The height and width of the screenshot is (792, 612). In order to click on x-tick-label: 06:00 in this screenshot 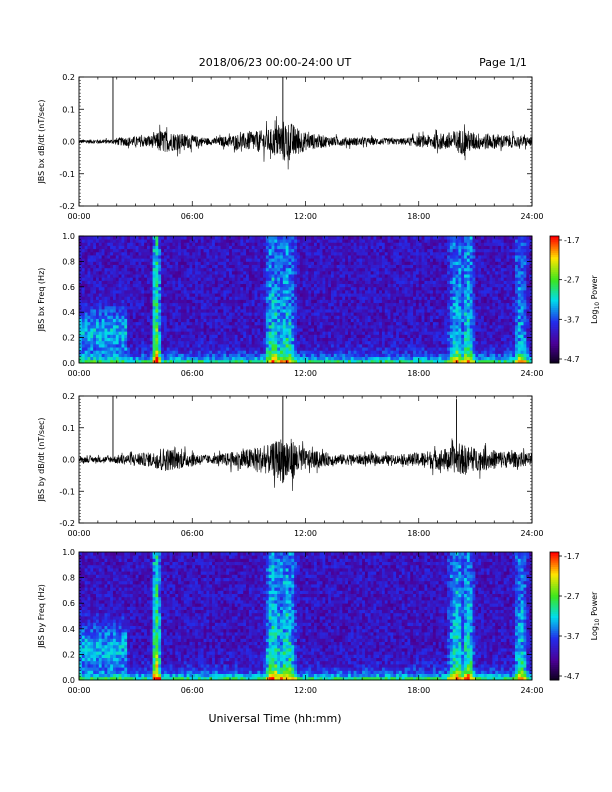, I will do `click(192, 216)`.